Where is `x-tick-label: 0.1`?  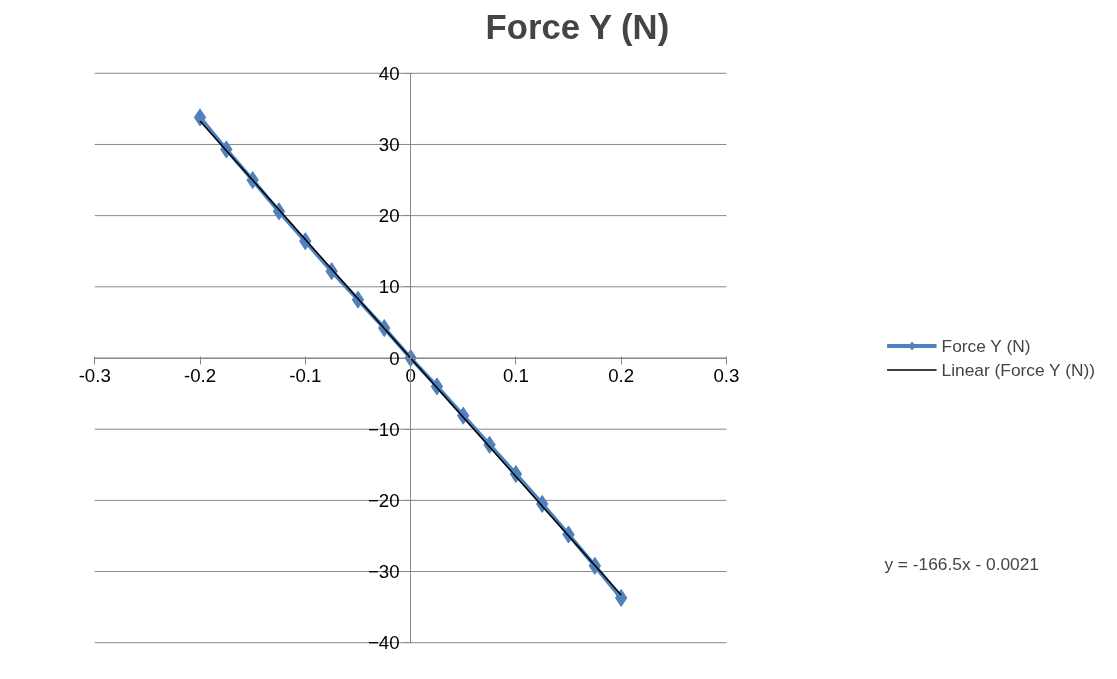
x-tick-label: 0.1 is located at coordinates (515, 375).